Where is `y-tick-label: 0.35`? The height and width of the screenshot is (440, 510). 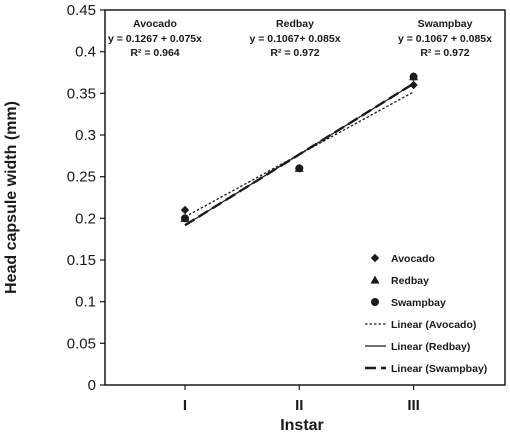
y-tick-label: 0.35 is located at coordinates (81, 93).